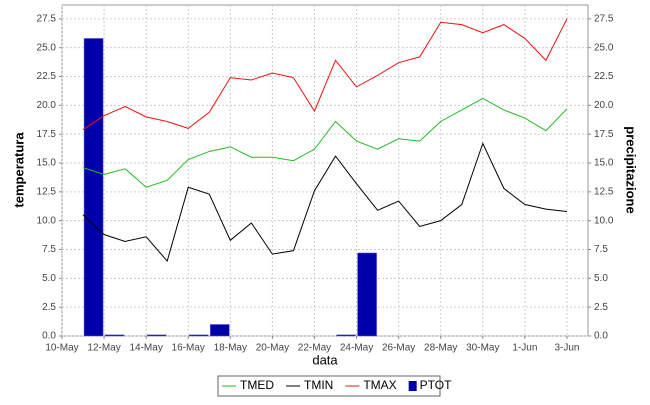  What do you see at coordinates (257, 385) in the screenshot?
I see `legend-label: TMED` at bounding box center [257, 385].